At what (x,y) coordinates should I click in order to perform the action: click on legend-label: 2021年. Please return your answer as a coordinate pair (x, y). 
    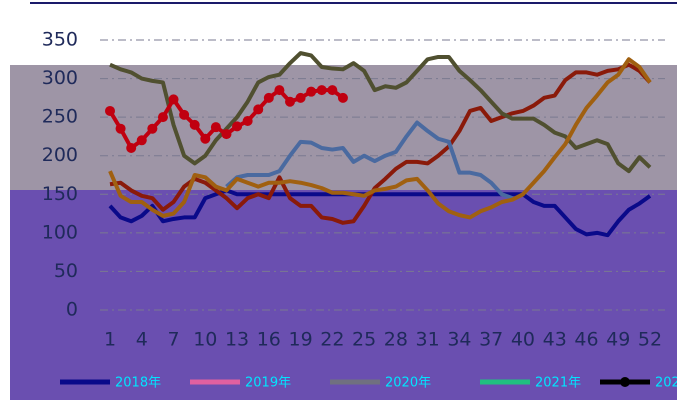
    Looking at the image, I should click on (558, 383).